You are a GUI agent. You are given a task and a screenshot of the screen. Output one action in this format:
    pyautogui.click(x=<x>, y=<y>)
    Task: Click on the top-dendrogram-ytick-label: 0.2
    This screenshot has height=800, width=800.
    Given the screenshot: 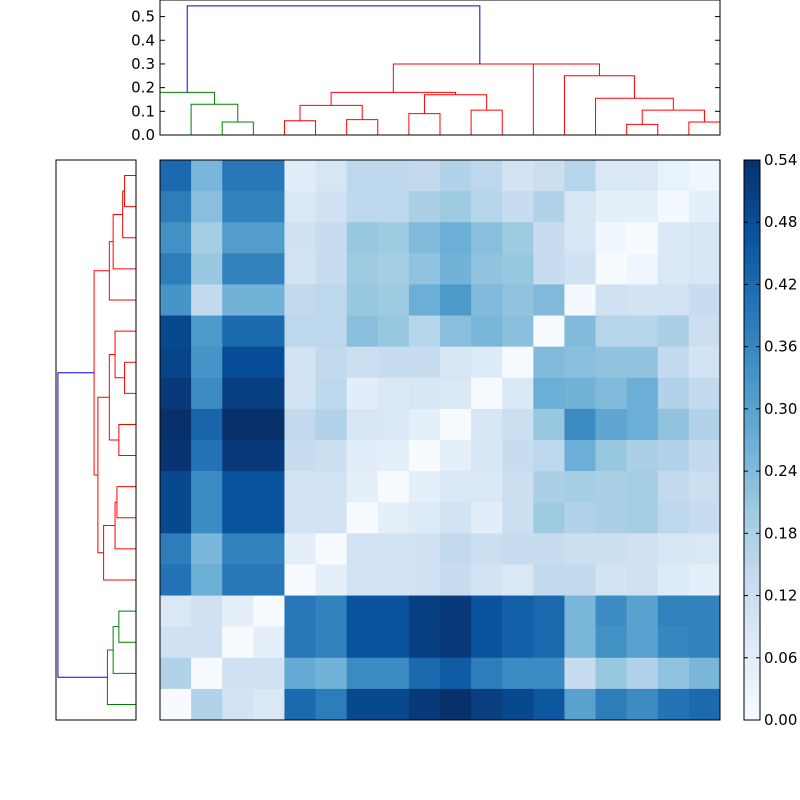 What is the action you would take?
    pyautogui.click(x=143, y=88)
    